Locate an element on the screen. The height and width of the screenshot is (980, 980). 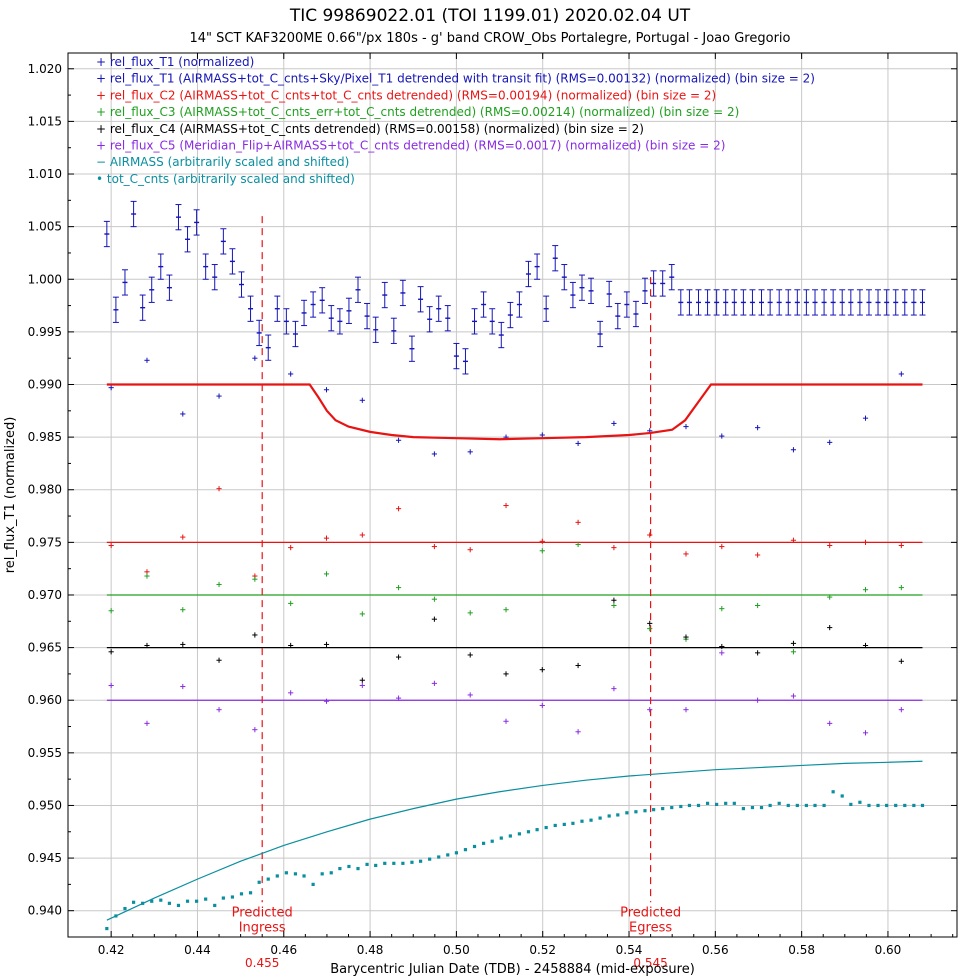
y-tick-label: 1.020 is located at coordinates (45, 69).